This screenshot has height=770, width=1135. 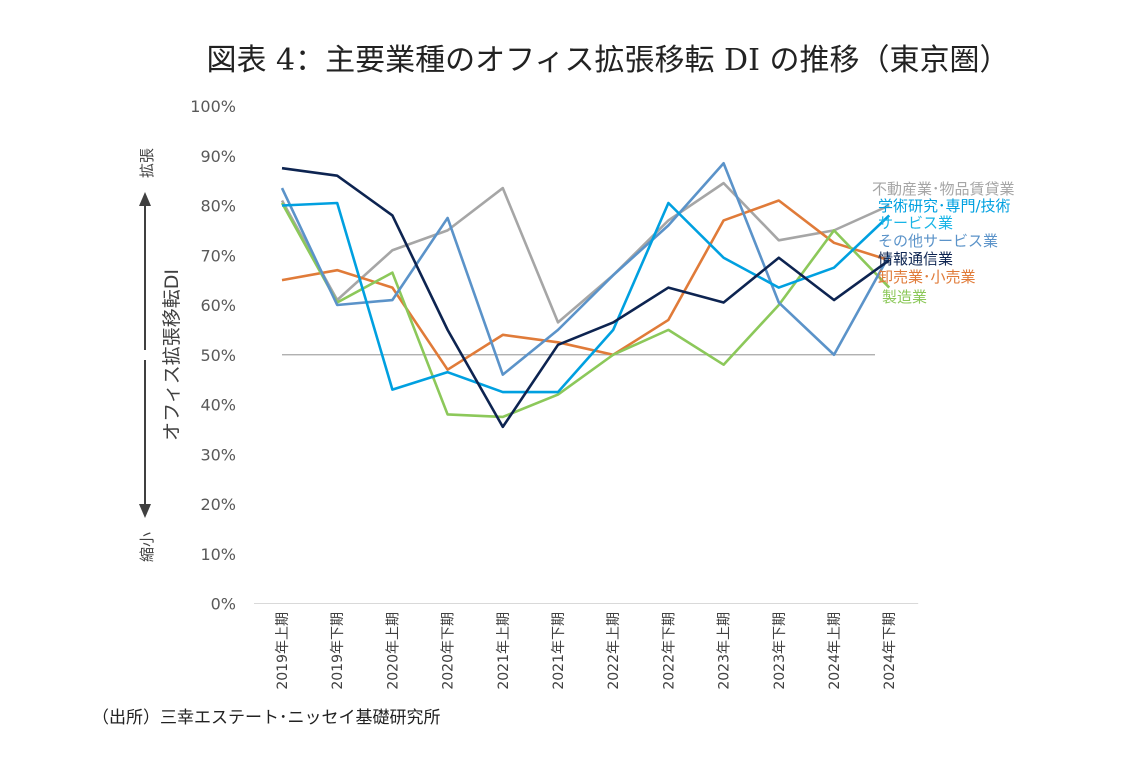 I want to click on expand-arrow-icon, so click(x=145, y=199).